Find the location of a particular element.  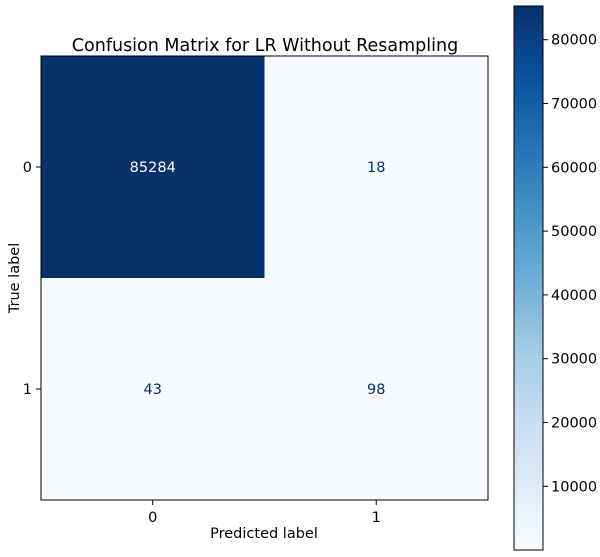

colorbar-ticks: 10000 20000 30000 40000 50000 60000 70000 80000 is located at coordinates (570, 264).